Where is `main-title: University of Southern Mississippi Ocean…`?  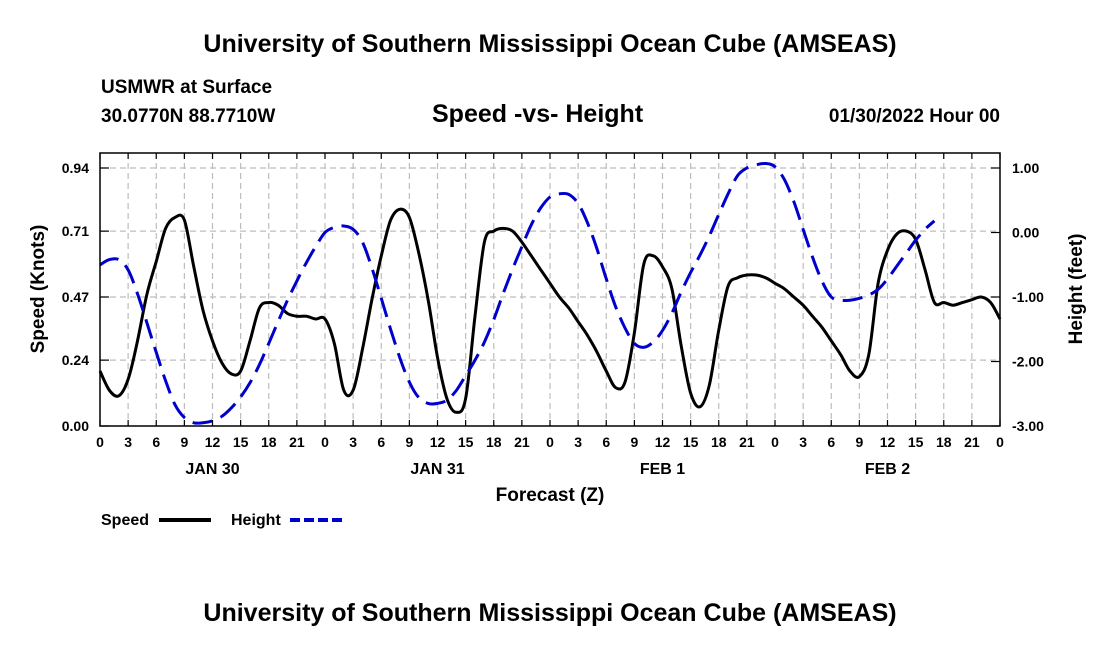
main-title: University of Southern Mississippi Ocean… is located at coordinates (550, 44).